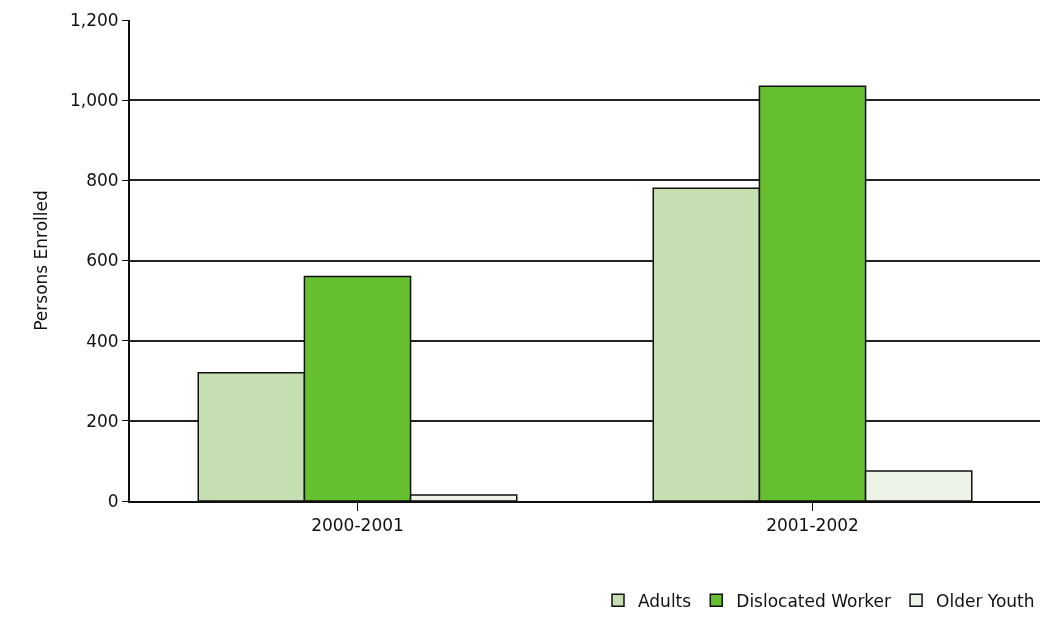  I want to click on y-tick-label: 400, so click(102, 340).